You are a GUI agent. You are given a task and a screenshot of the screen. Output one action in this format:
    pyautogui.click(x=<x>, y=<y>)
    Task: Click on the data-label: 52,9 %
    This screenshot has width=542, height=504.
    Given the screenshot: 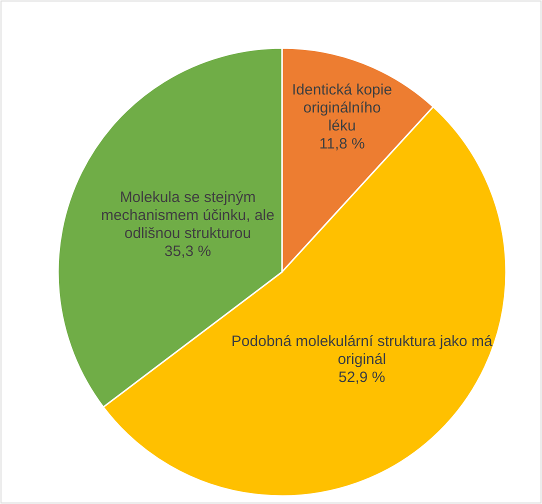 What is the action you would take?
    pyautogui.click(x=362, y=377)
    